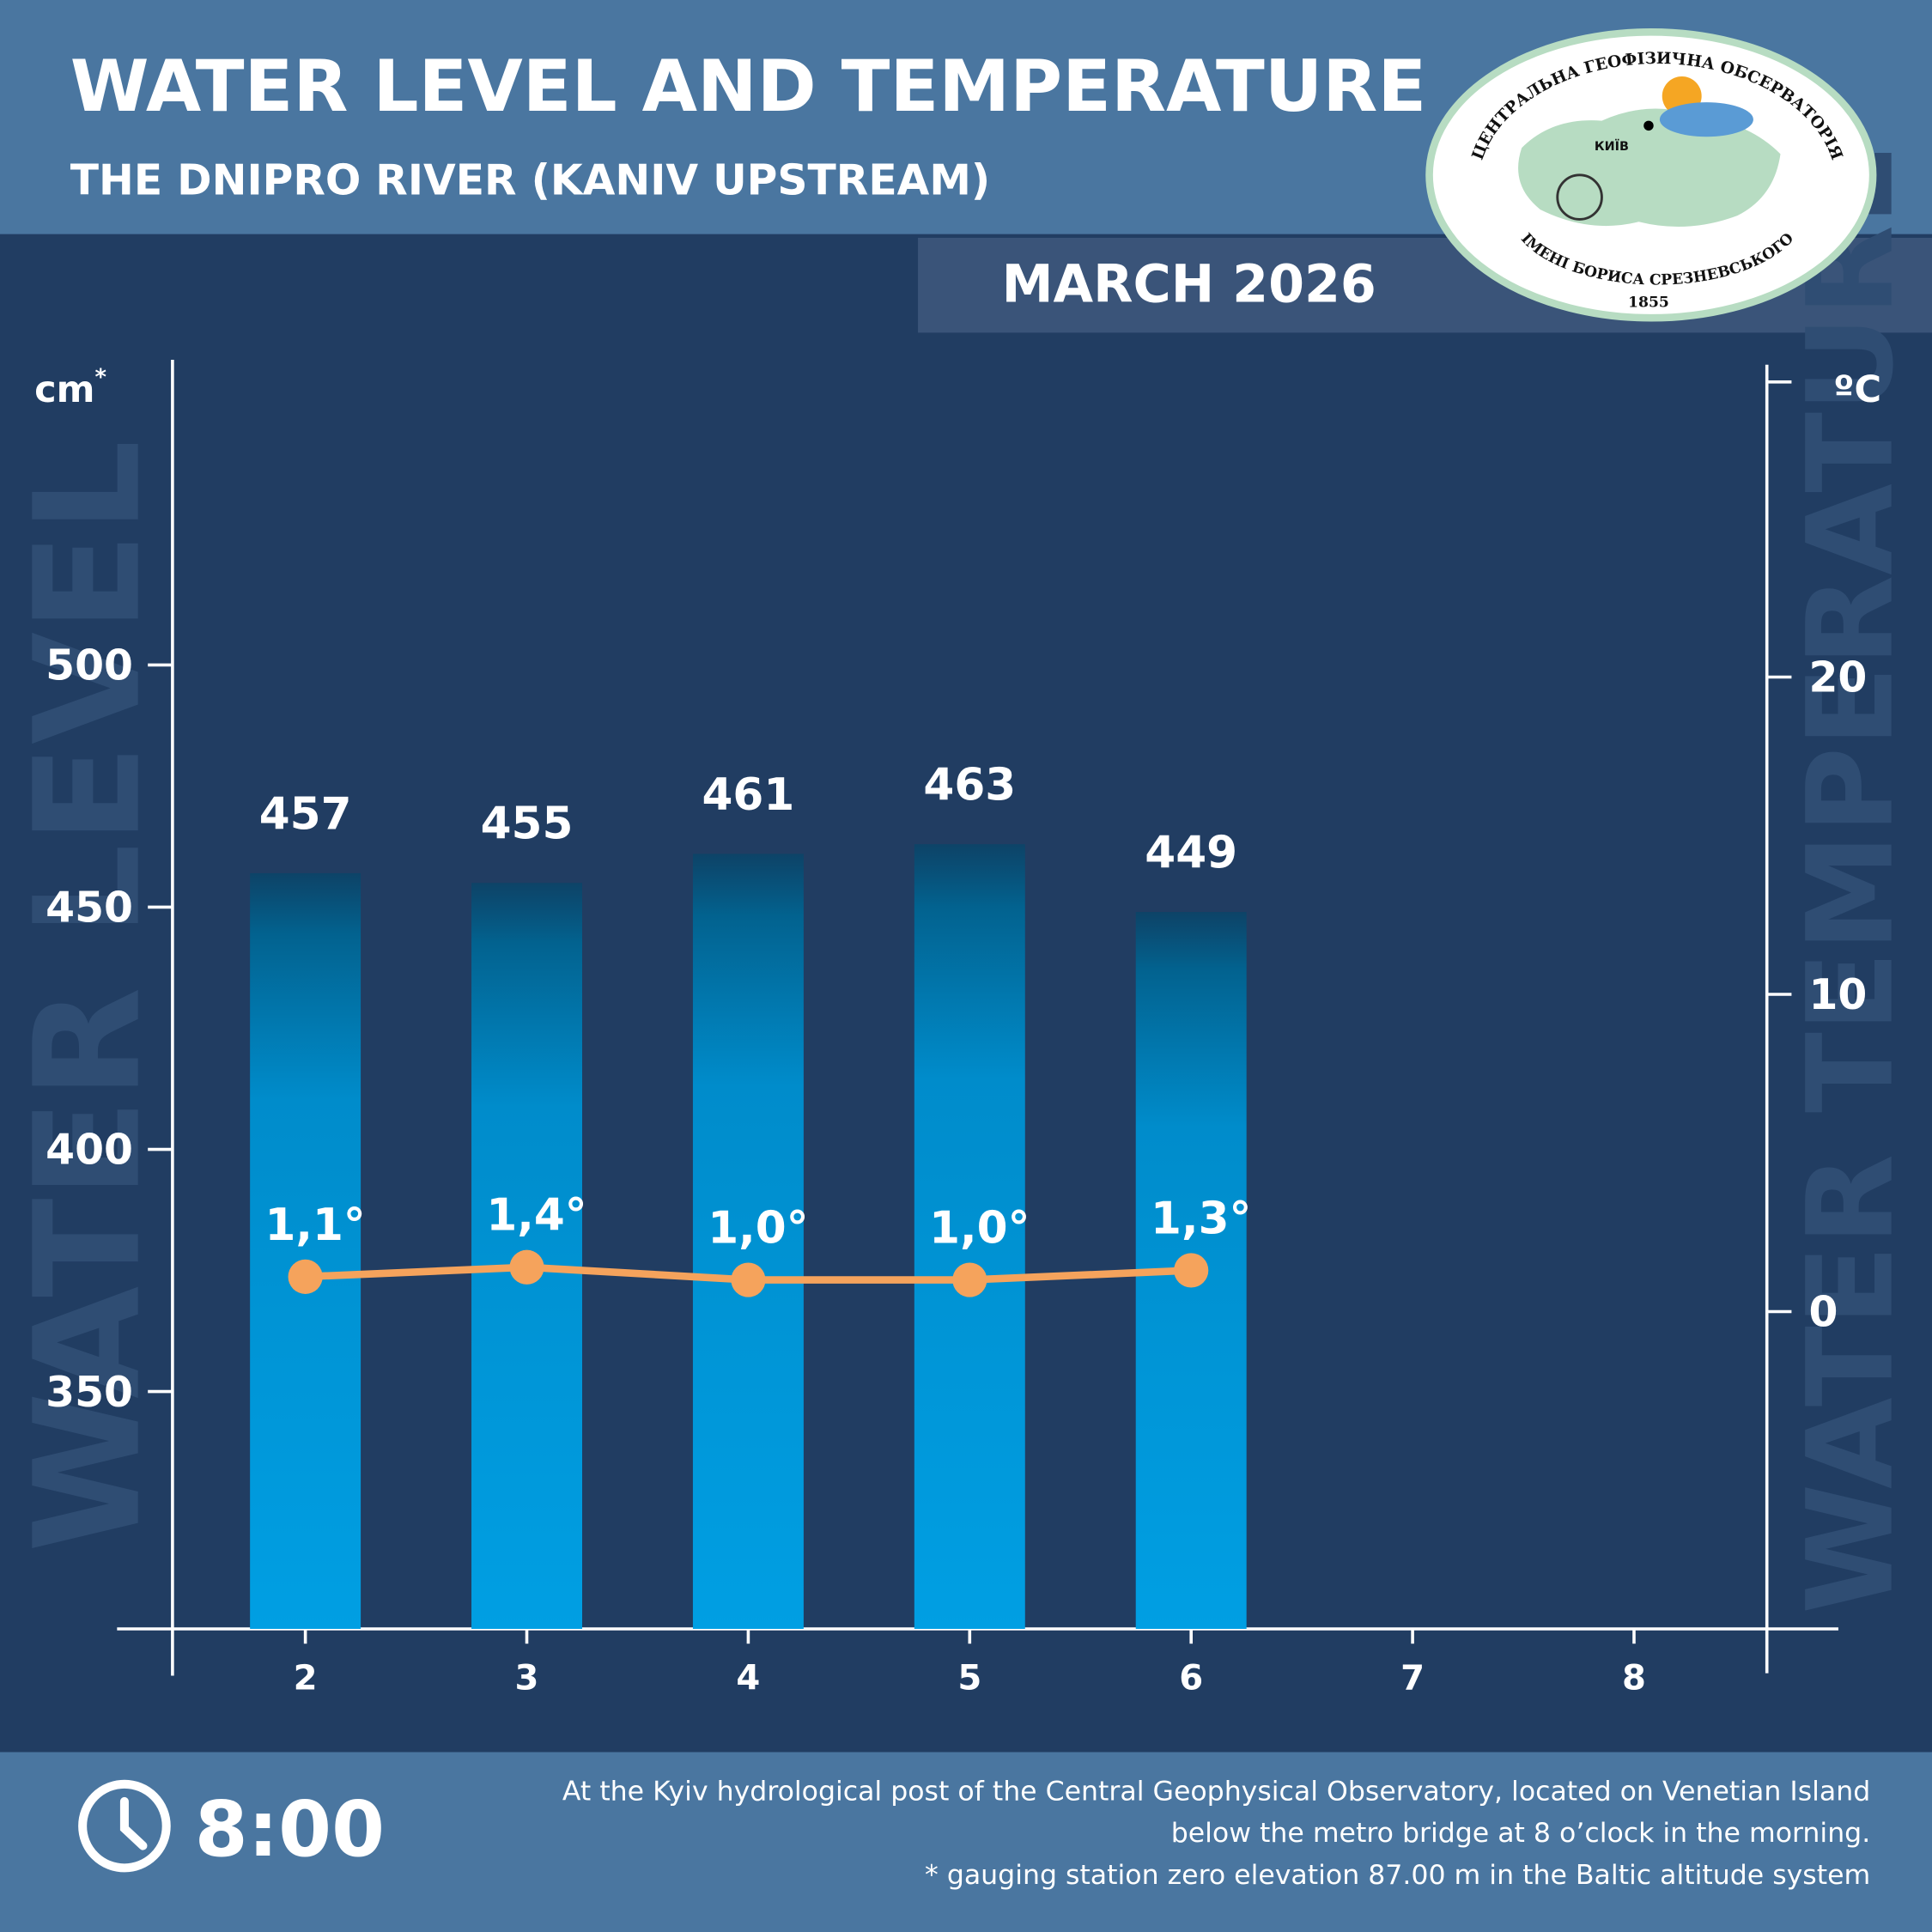 The image size is (1932, 1932). What do you see at coordinates (1857, 389) in the screenshot?
I see `y2-unit: ºC` at bounding box center [1857, 389].